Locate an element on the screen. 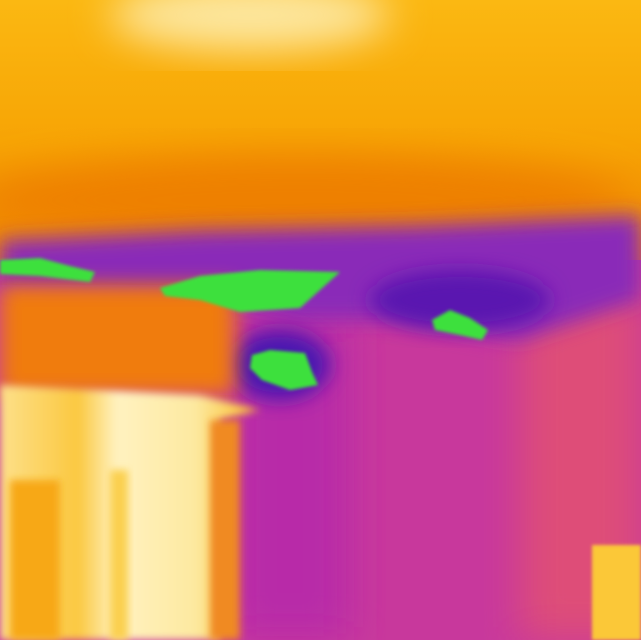 The height and width of the screenshot is (640, 641). cold-patch-right is located at coordinates (460, 300).